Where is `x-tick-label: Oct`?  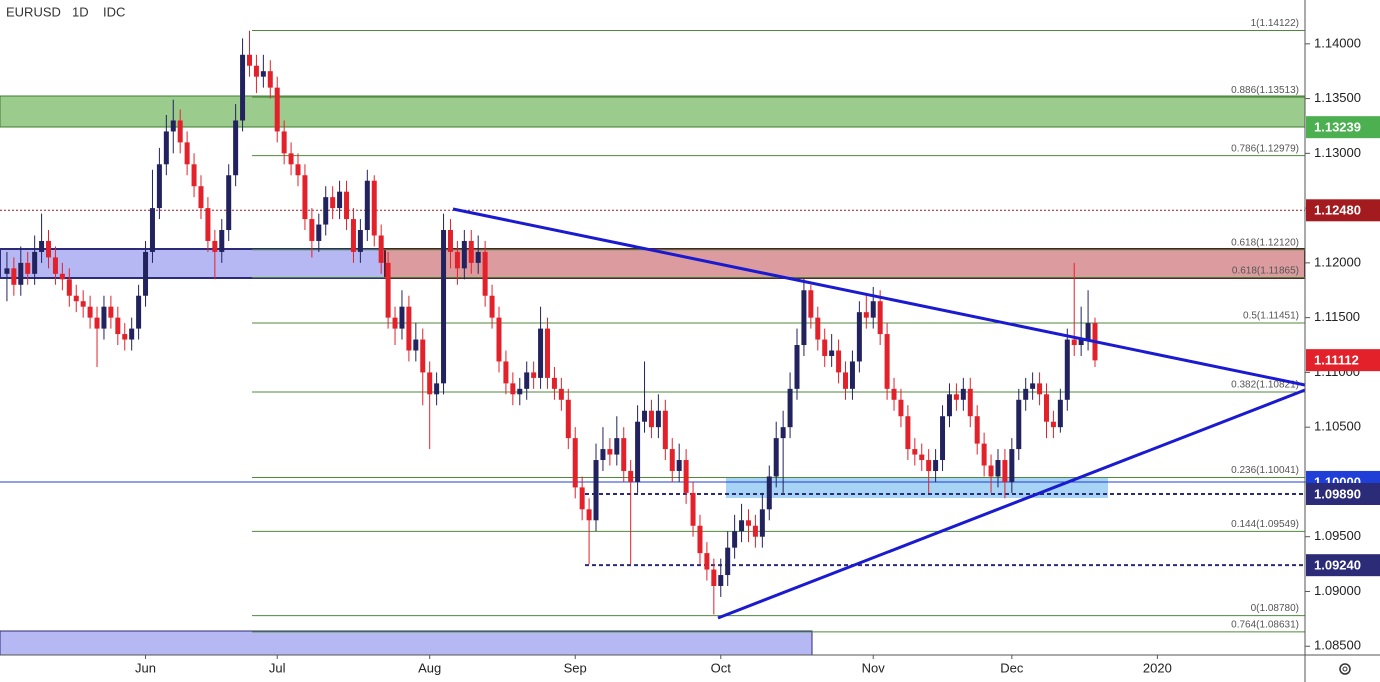 x-tick-label: Oct is located at coordinates (721, 667).